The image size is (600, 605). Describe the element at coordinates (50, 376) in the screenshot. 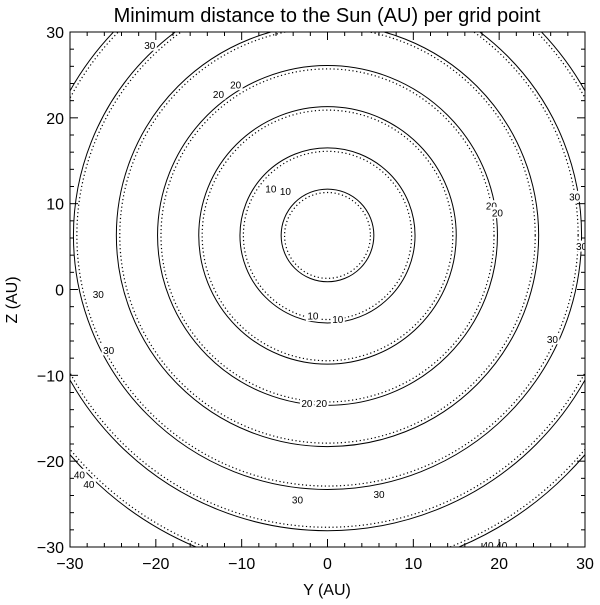

I see `y-tick-label: −10` at that location.